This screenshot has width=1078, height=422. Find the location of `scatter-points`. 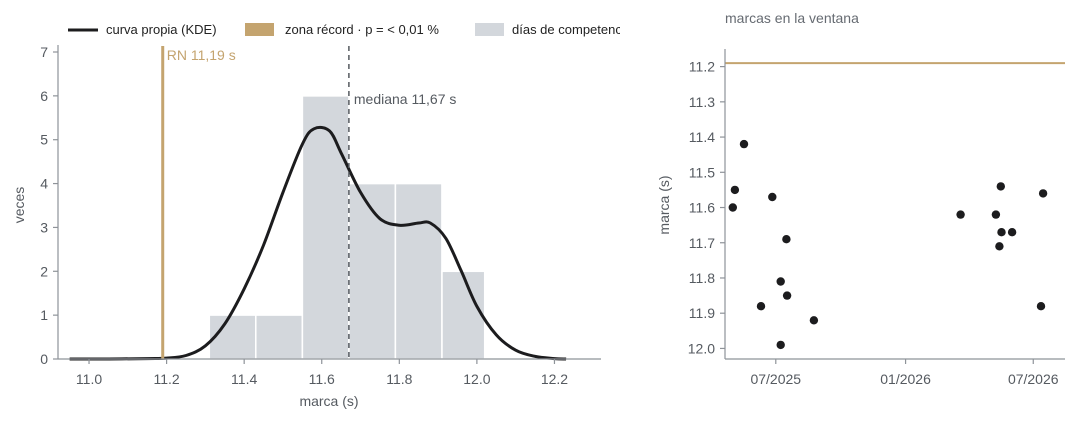

scatter-points is located at coordinates (888, 244).